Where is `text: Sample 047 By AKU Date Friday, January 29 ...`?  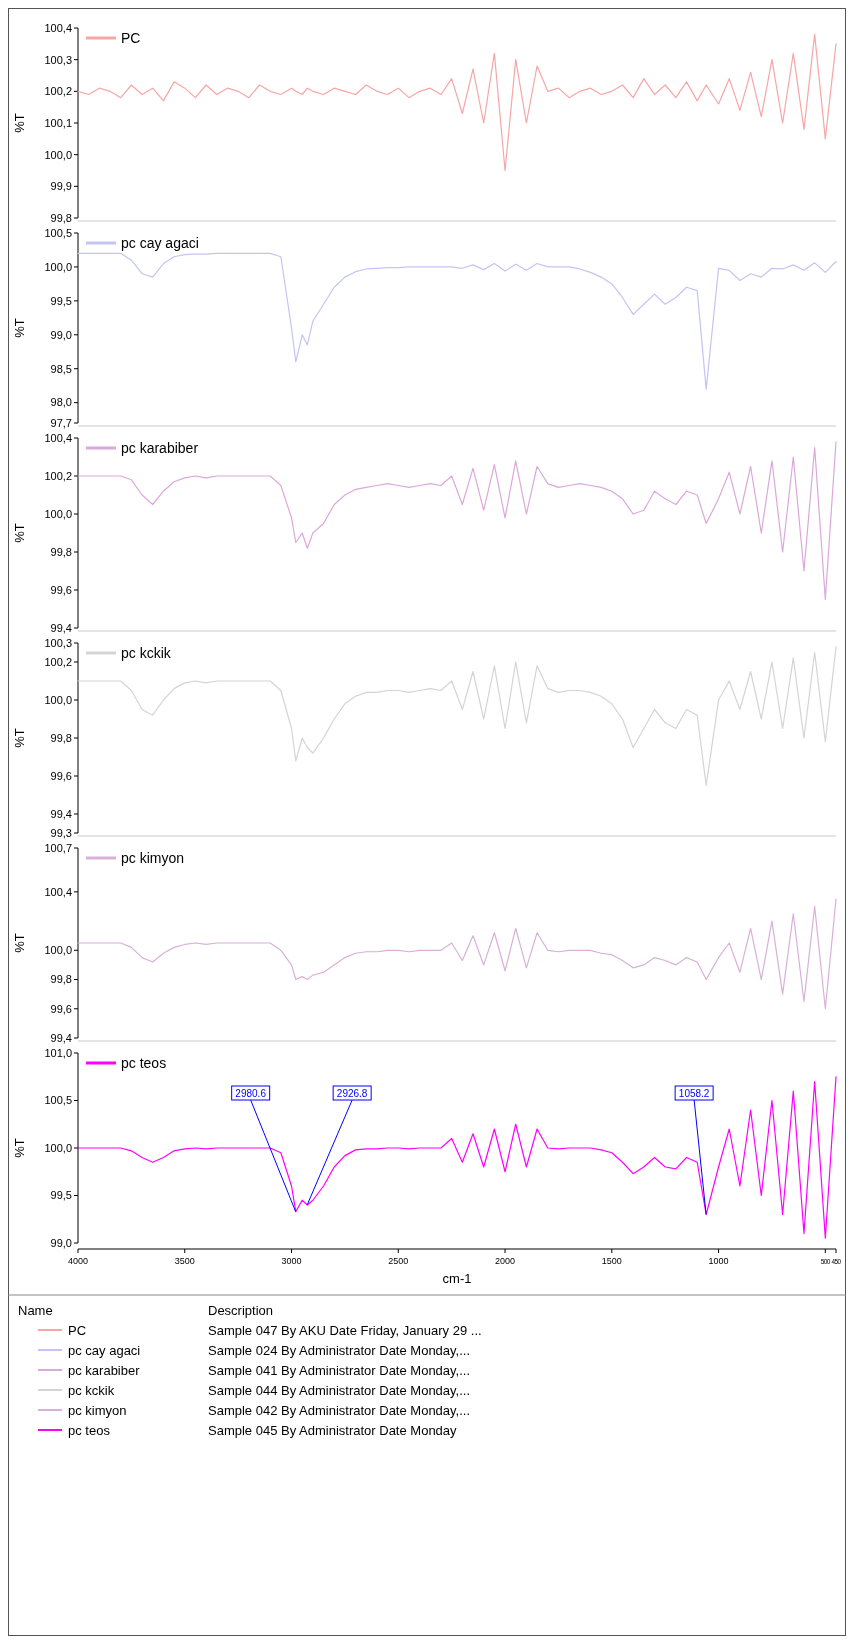 text: Sample 047 By AKU Date Friday, January 29 ... is located at coordinates (345, 1330).